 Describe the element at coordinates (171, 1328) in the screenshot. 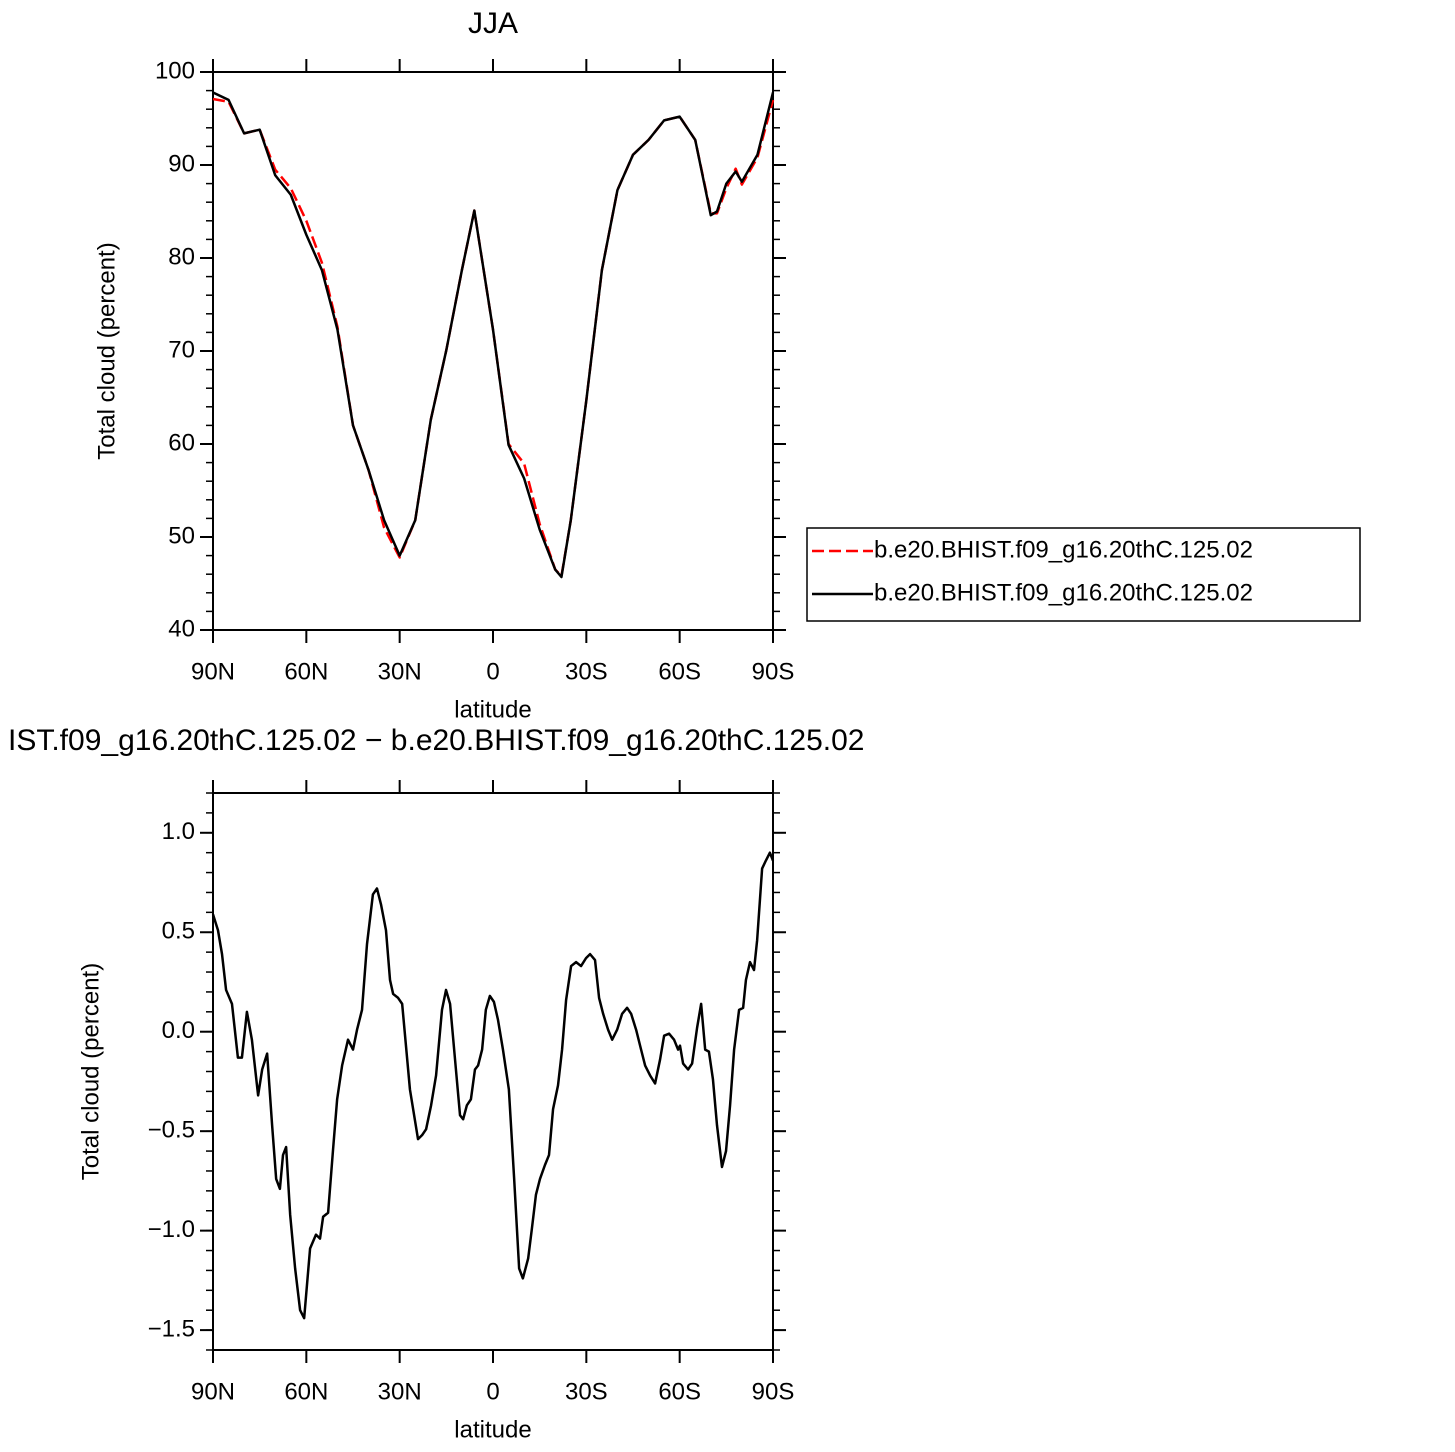

I see `y-tick-label: −1.5` at that location.